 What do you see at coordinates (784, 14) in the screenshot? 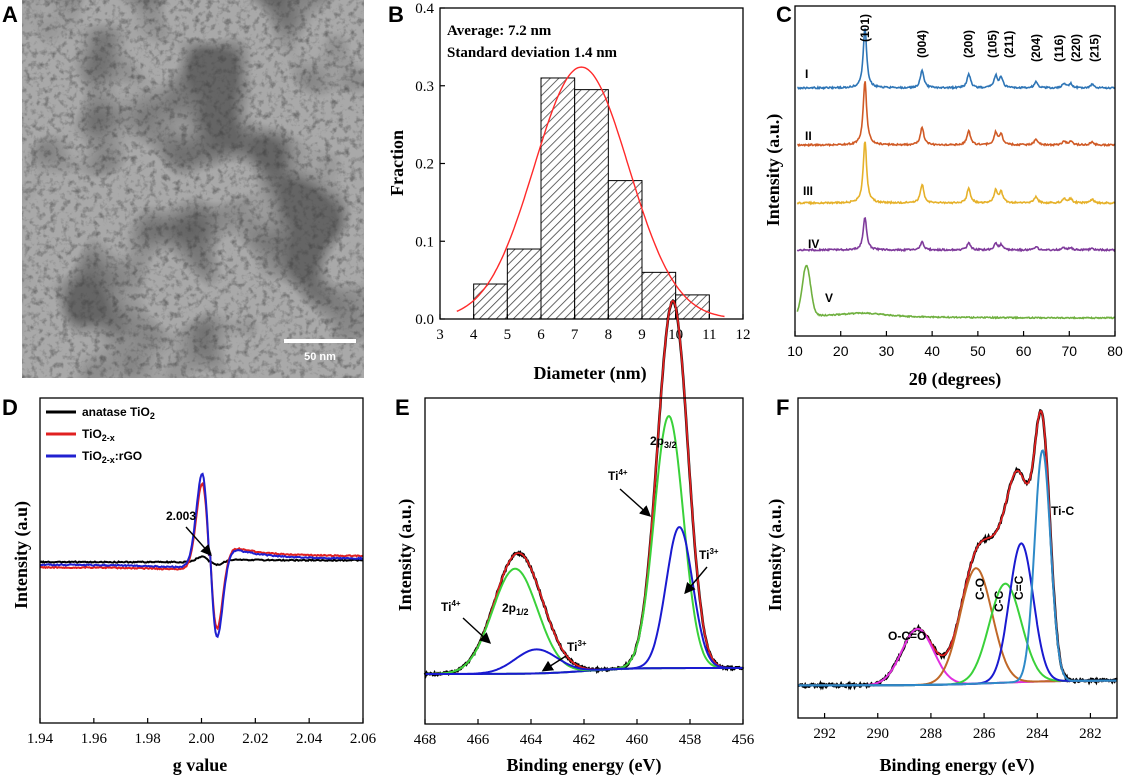
I see `panel-label-c: C` at bounding box center [784, 14].